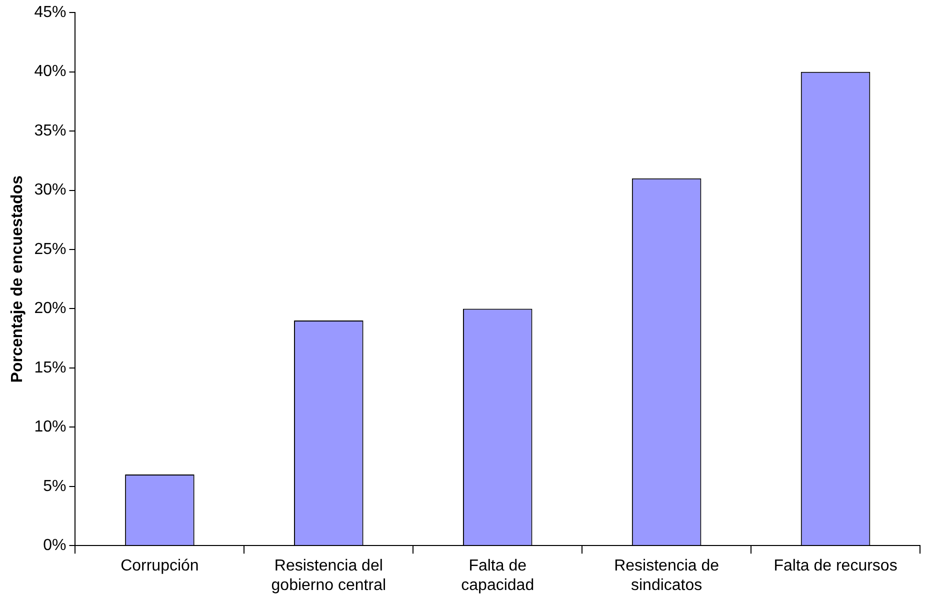 The image size is (926, 604). What do you see at coordinates (54, 486) in the screenshot?
I see `y-tick-label: 5%` at bounding box center [54, 486].